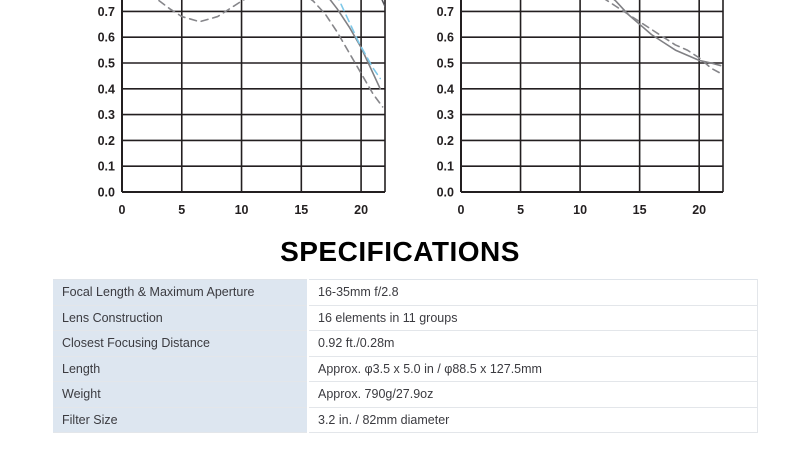 The width and height of the screenshot is (800, 456). I want to click on spec-label: Lens Construction, so click(181, 318).